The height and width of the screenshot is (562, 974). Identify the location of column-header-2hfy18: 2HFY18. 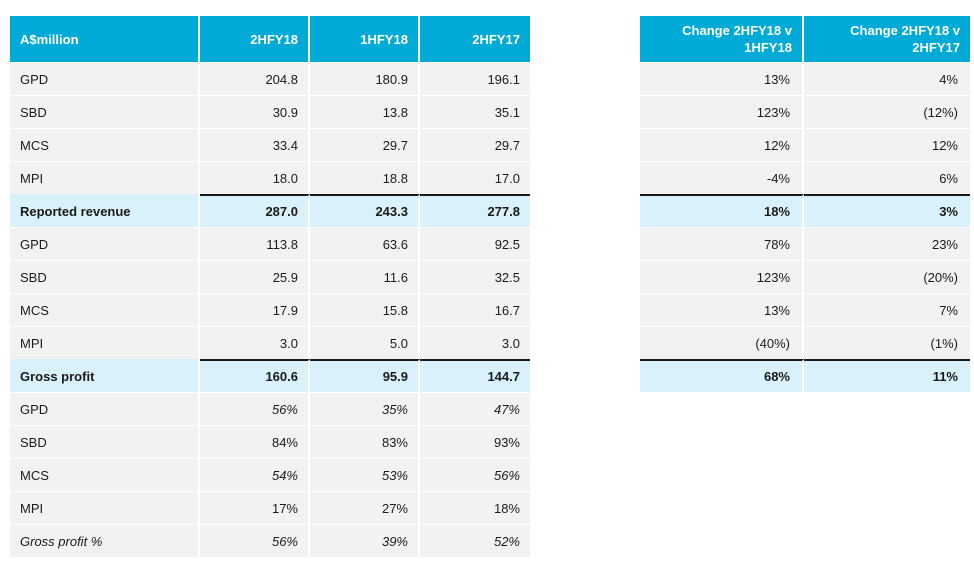
(255, 39).